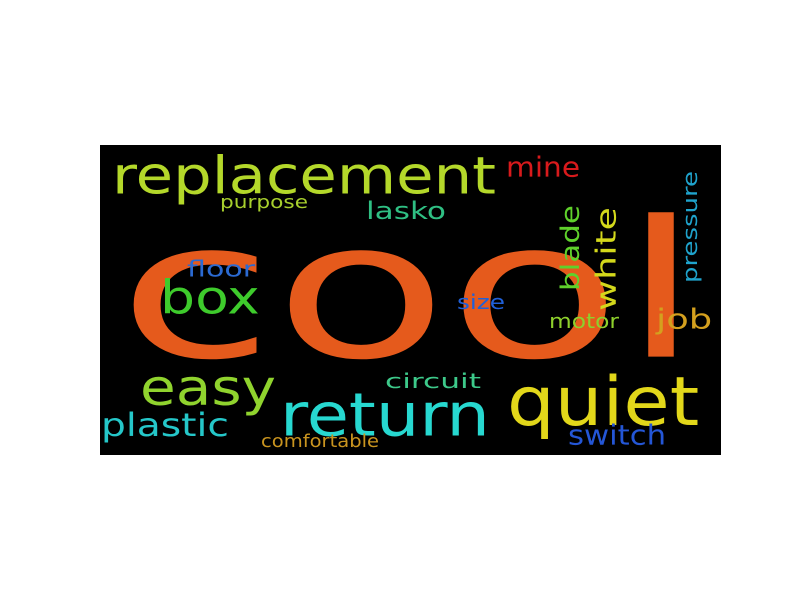 The height and width of the screenshot is (600, 800). I want to click on word-motor: motor, so click(584, 321).